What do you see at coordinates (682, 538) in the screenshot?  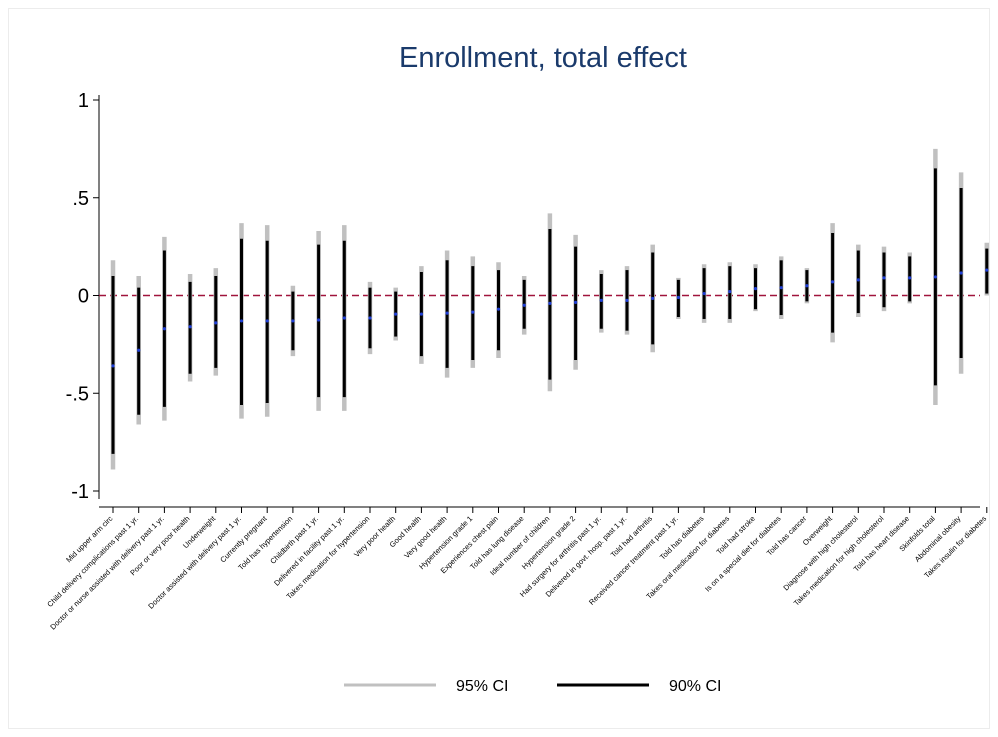 I see `x-tick-label: Told has diabetes` at bounding box center [682, 538].